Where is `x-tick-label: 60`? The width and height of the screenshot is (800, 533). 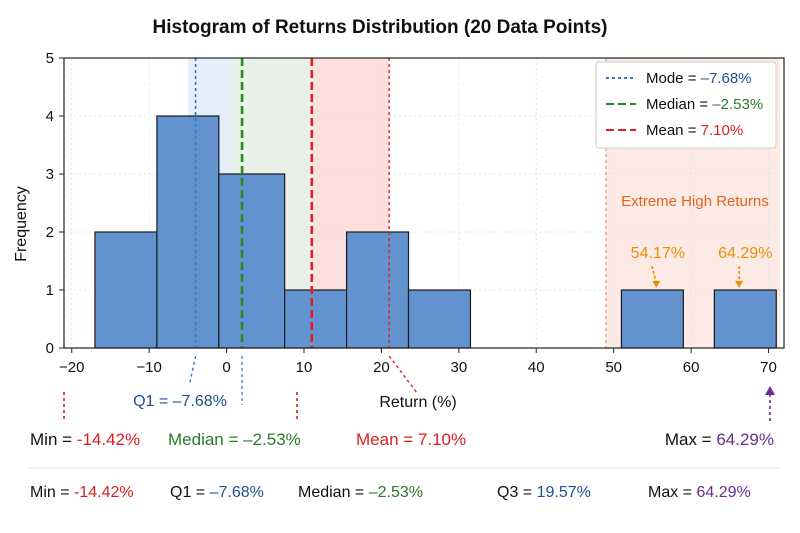
x-tick-label: 60 is located at coordinates (691, 367).